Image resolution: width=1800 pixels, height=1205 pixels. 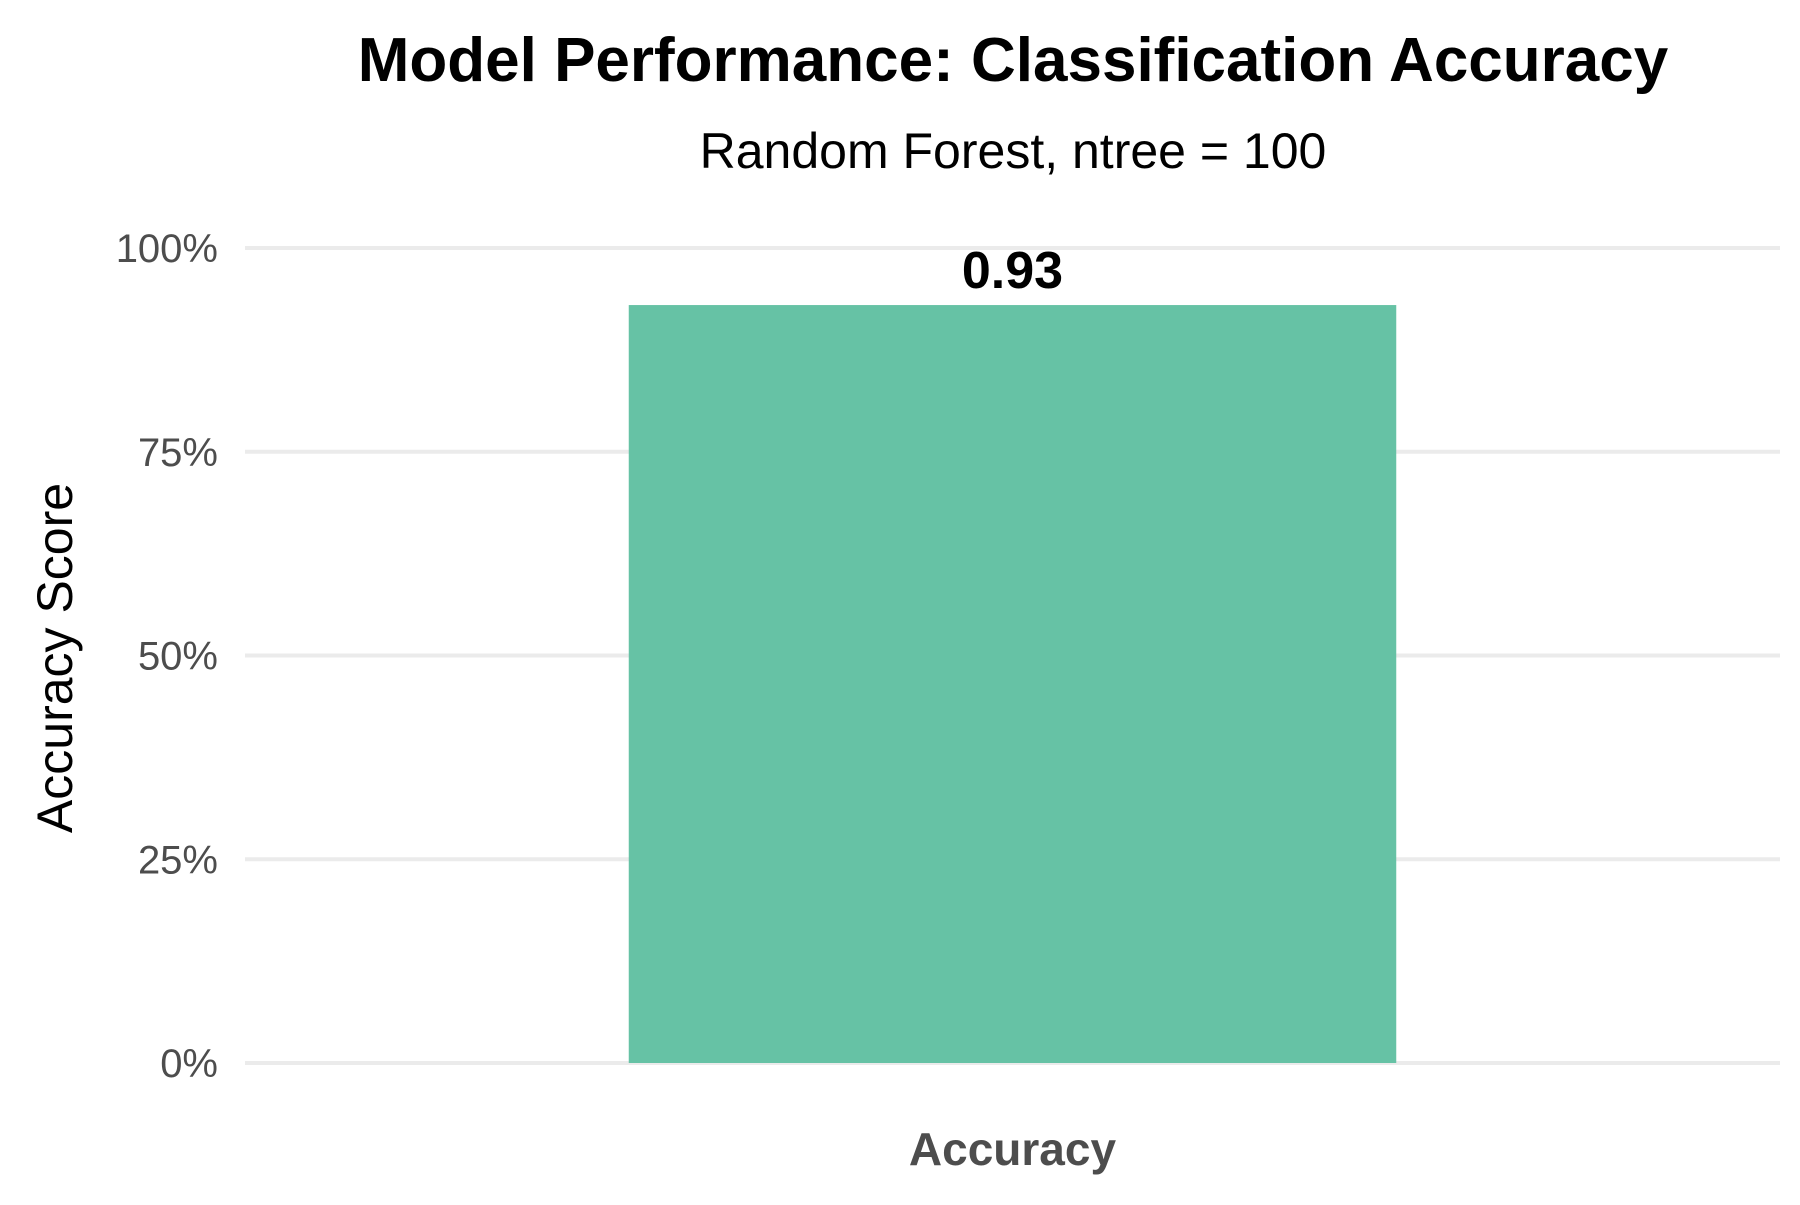 What do you see at coordinates (55, 658) in the screenshot?
I see `y-axis-title: Accuracy Score` at bounding box center [55, 658].